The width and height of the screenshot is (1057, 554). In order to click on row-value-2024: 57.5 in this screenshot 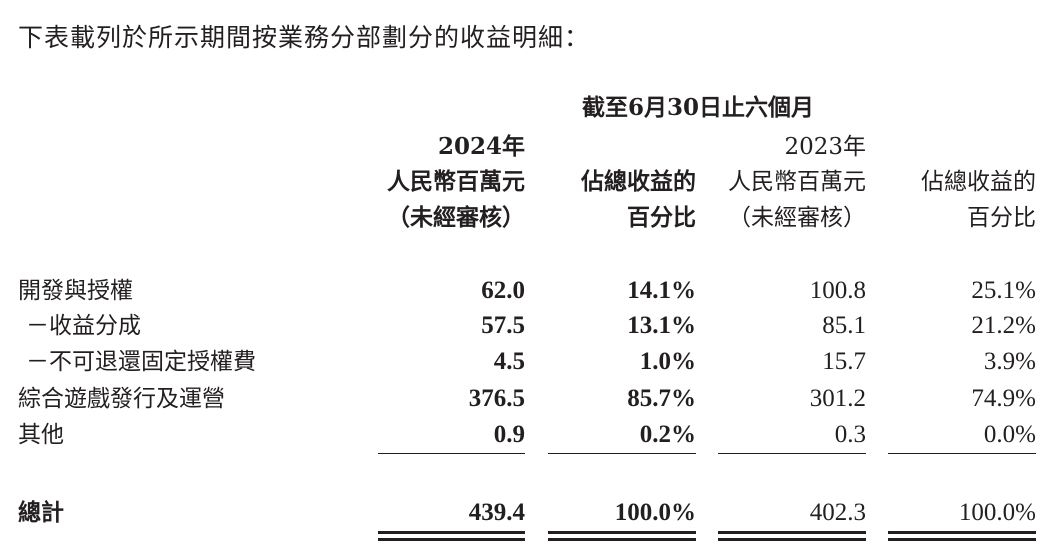, I will do `click(503, 325)`.